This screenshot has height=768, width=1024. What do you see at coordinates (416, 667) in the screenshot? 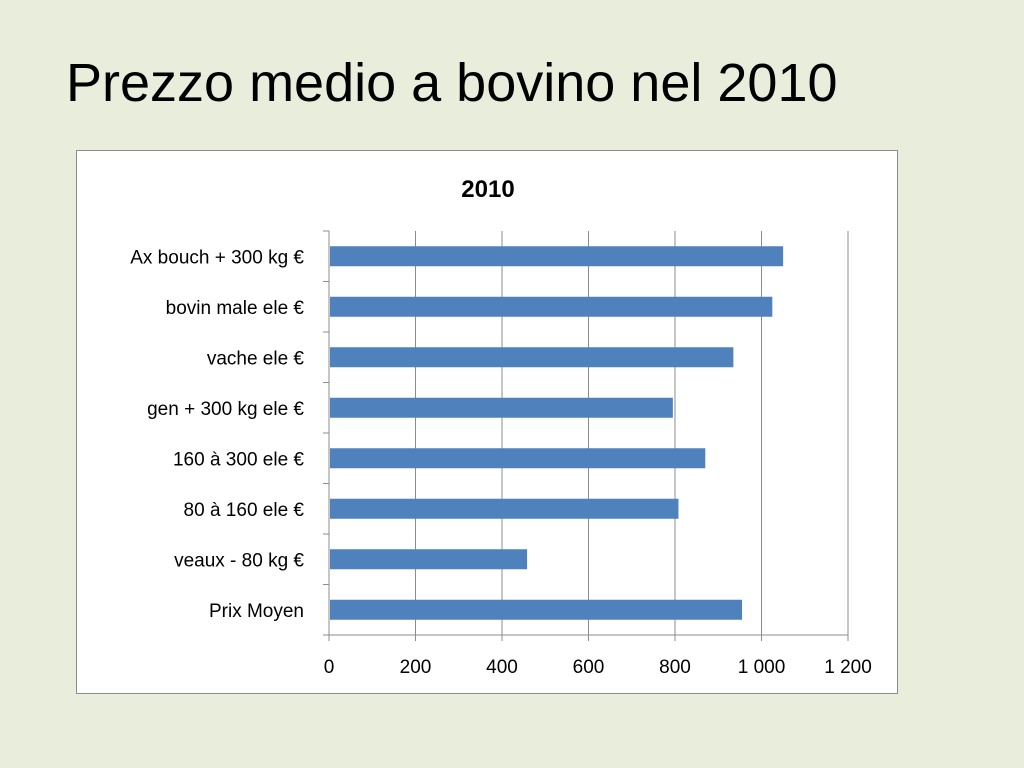
I see `x-tick-label: 200` at bounding box center [416, 667].